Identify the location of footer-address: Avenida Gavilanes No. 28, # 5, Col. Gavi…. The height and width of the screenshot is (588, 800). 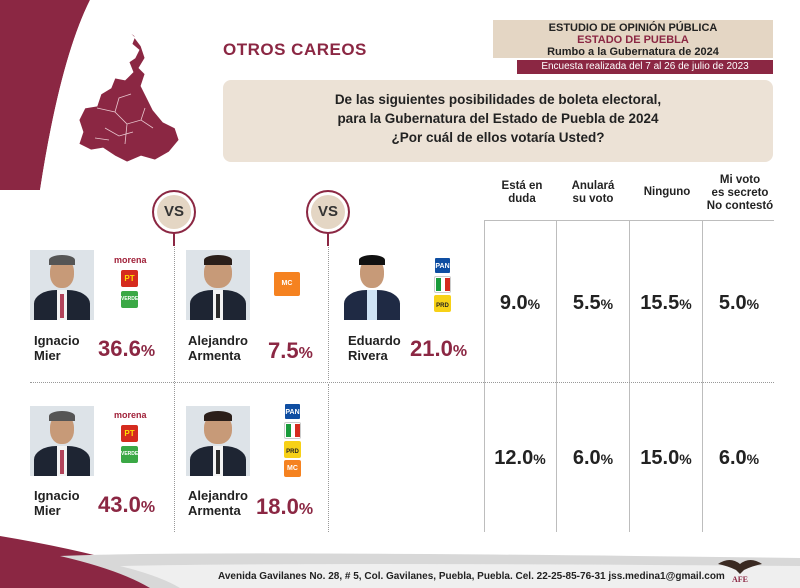
(471, 576).